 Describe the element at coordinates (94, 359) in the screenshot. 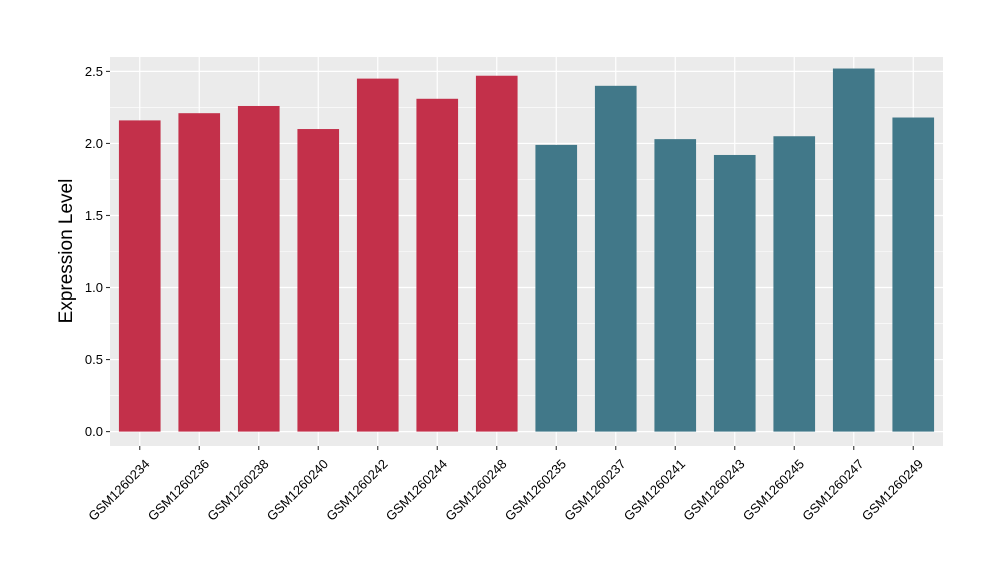

I see `y-tick-label: 0.5` at that location.